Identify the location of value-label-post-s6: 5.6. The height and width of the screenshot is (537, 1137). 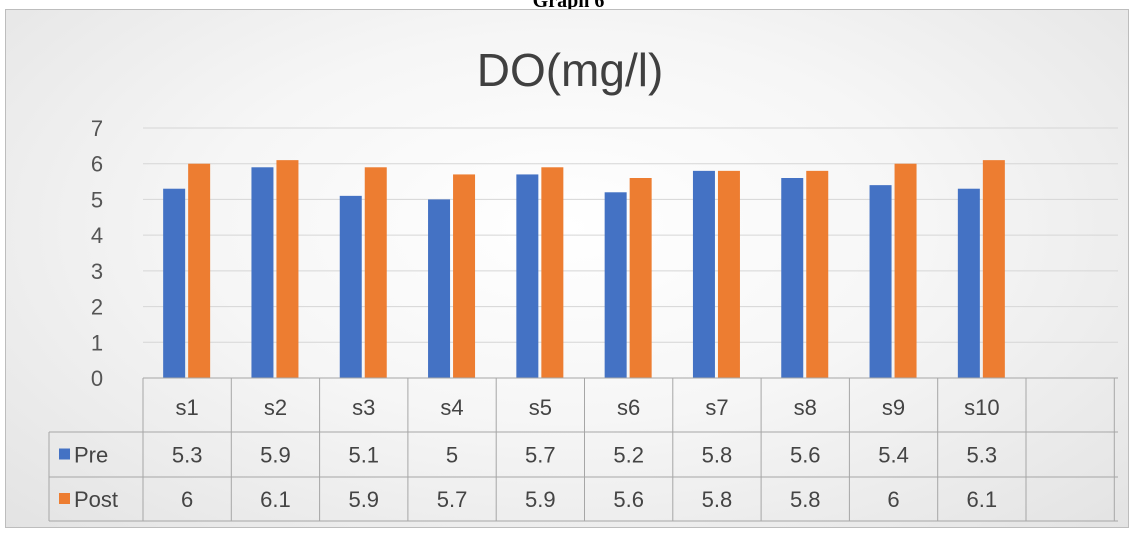
(628, 499).